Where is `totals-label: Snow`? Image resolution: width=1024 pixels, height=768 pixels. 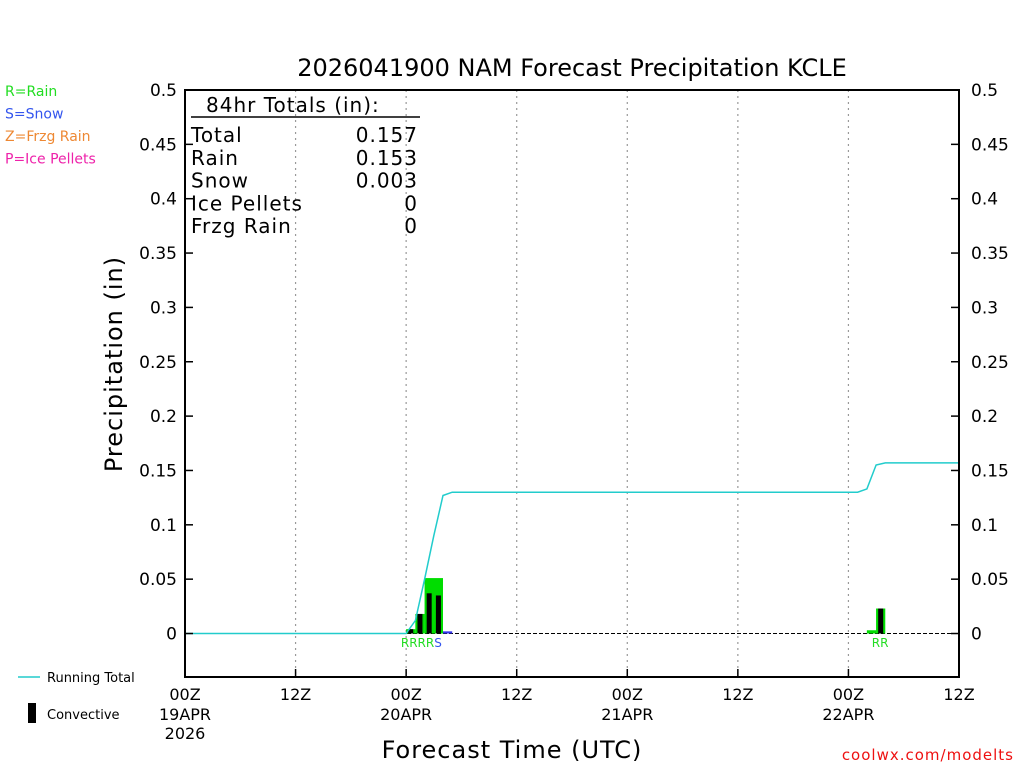
totals-label: Snow is located at coordinates (220, 181).